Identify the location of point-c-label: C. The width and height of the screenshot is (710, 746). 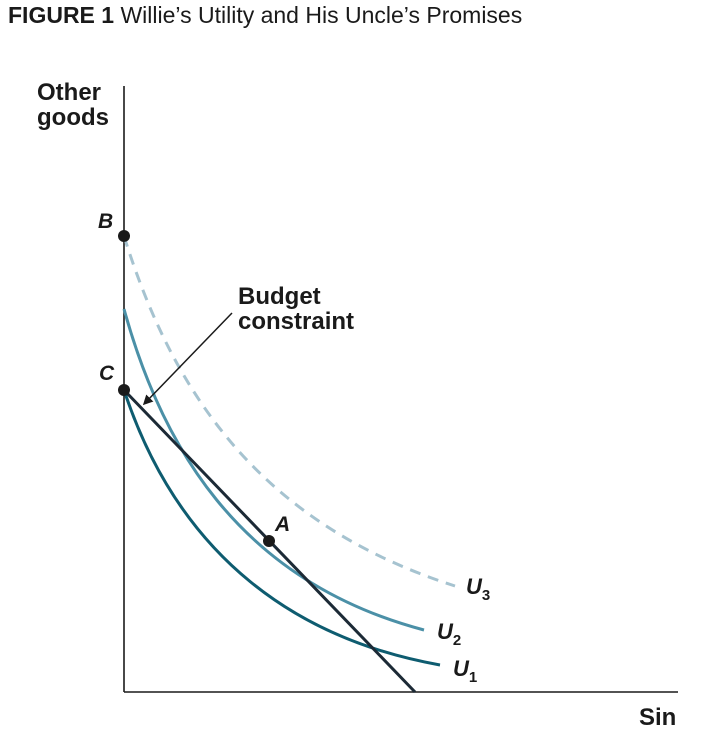
(107, 373).